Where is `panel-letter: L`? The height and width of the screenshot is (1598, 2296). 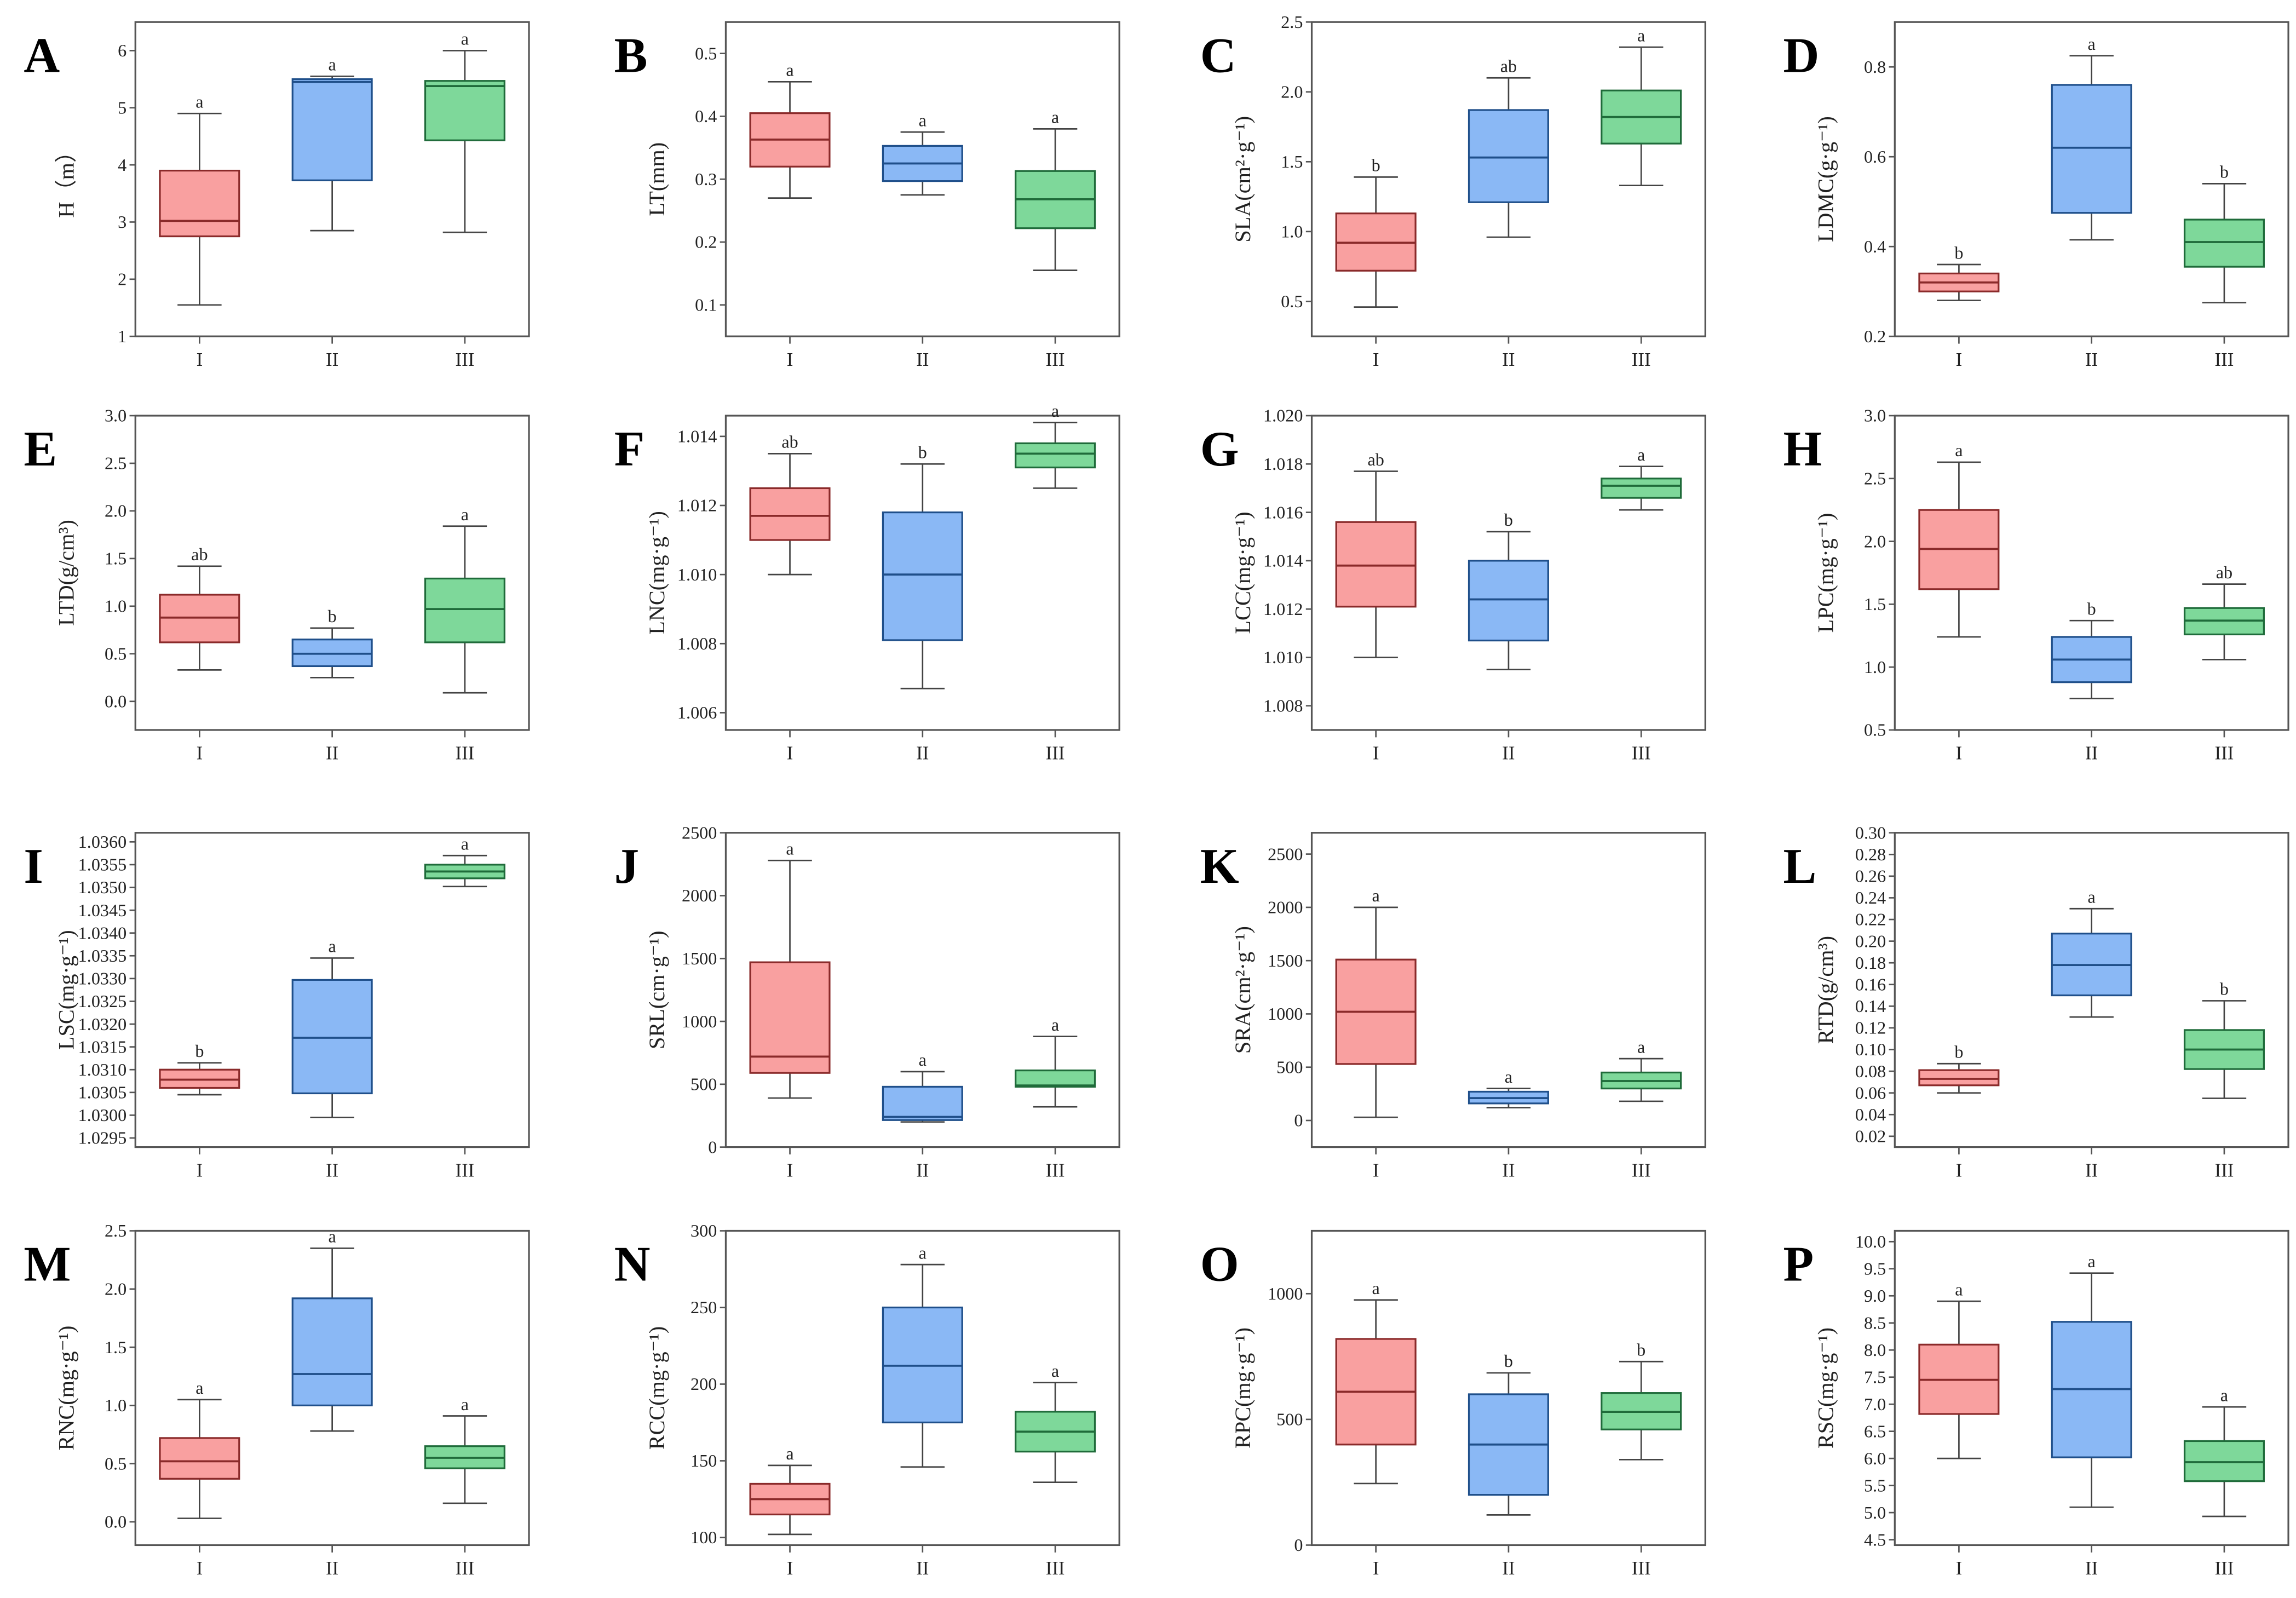 panel-letter: L is located at coordinates (1799, 866).